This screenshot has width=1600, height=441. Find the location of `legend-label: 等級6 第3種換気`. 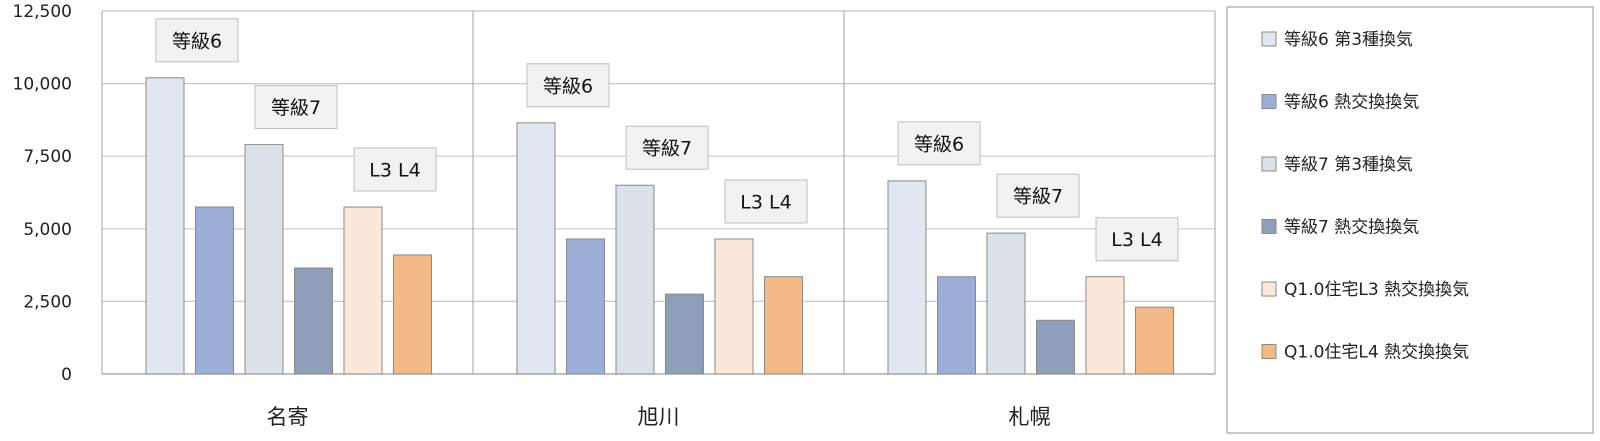

legend-label: 等級6 第3種換気 is located at coordinates (1348, 40).